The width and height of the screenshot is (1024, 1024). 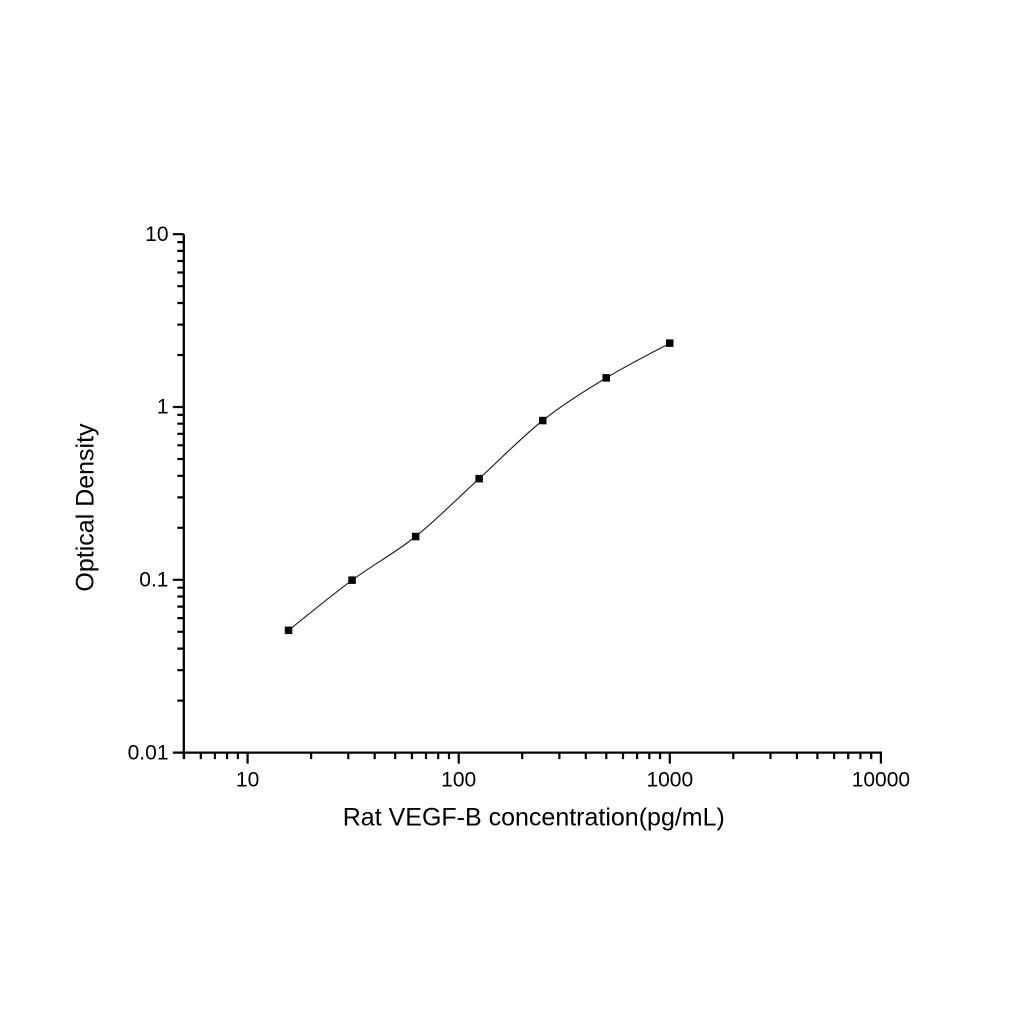 I want to click on svg-text: 10000, so click(x=881, y=779).